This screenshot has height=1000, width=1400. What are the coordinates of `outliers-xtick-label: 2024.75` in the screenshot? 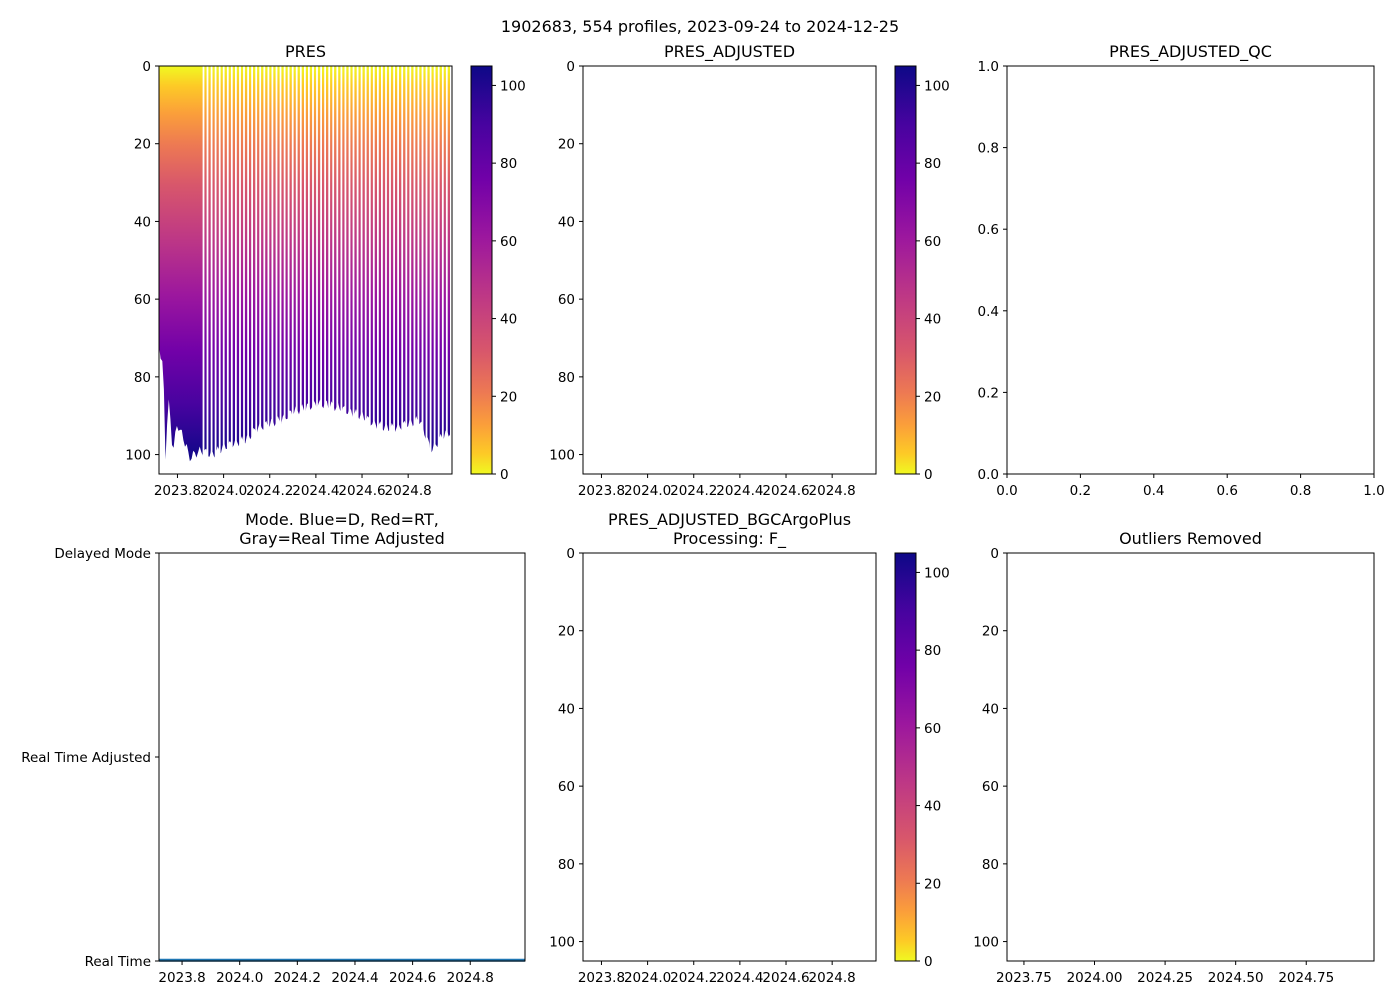 It's located at (1306, 978).